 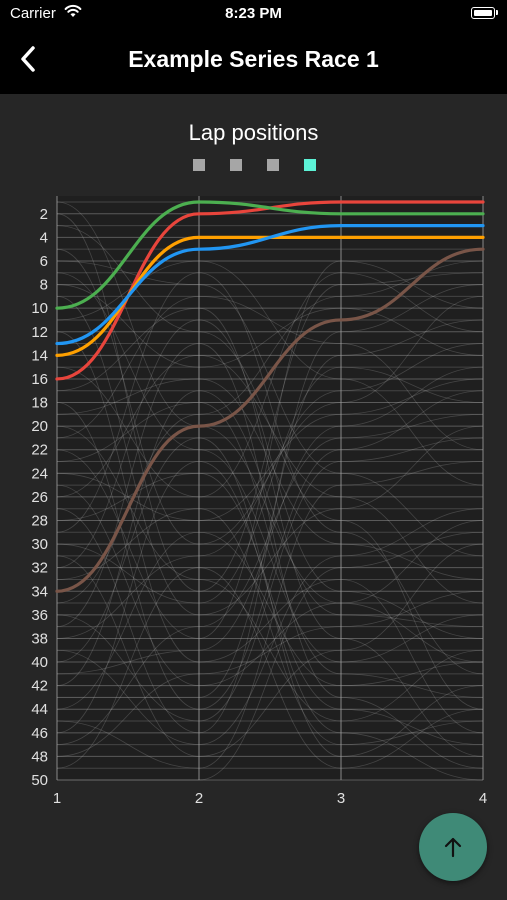 I want to click on arrow-up-icon, so click(x=453, y=847).